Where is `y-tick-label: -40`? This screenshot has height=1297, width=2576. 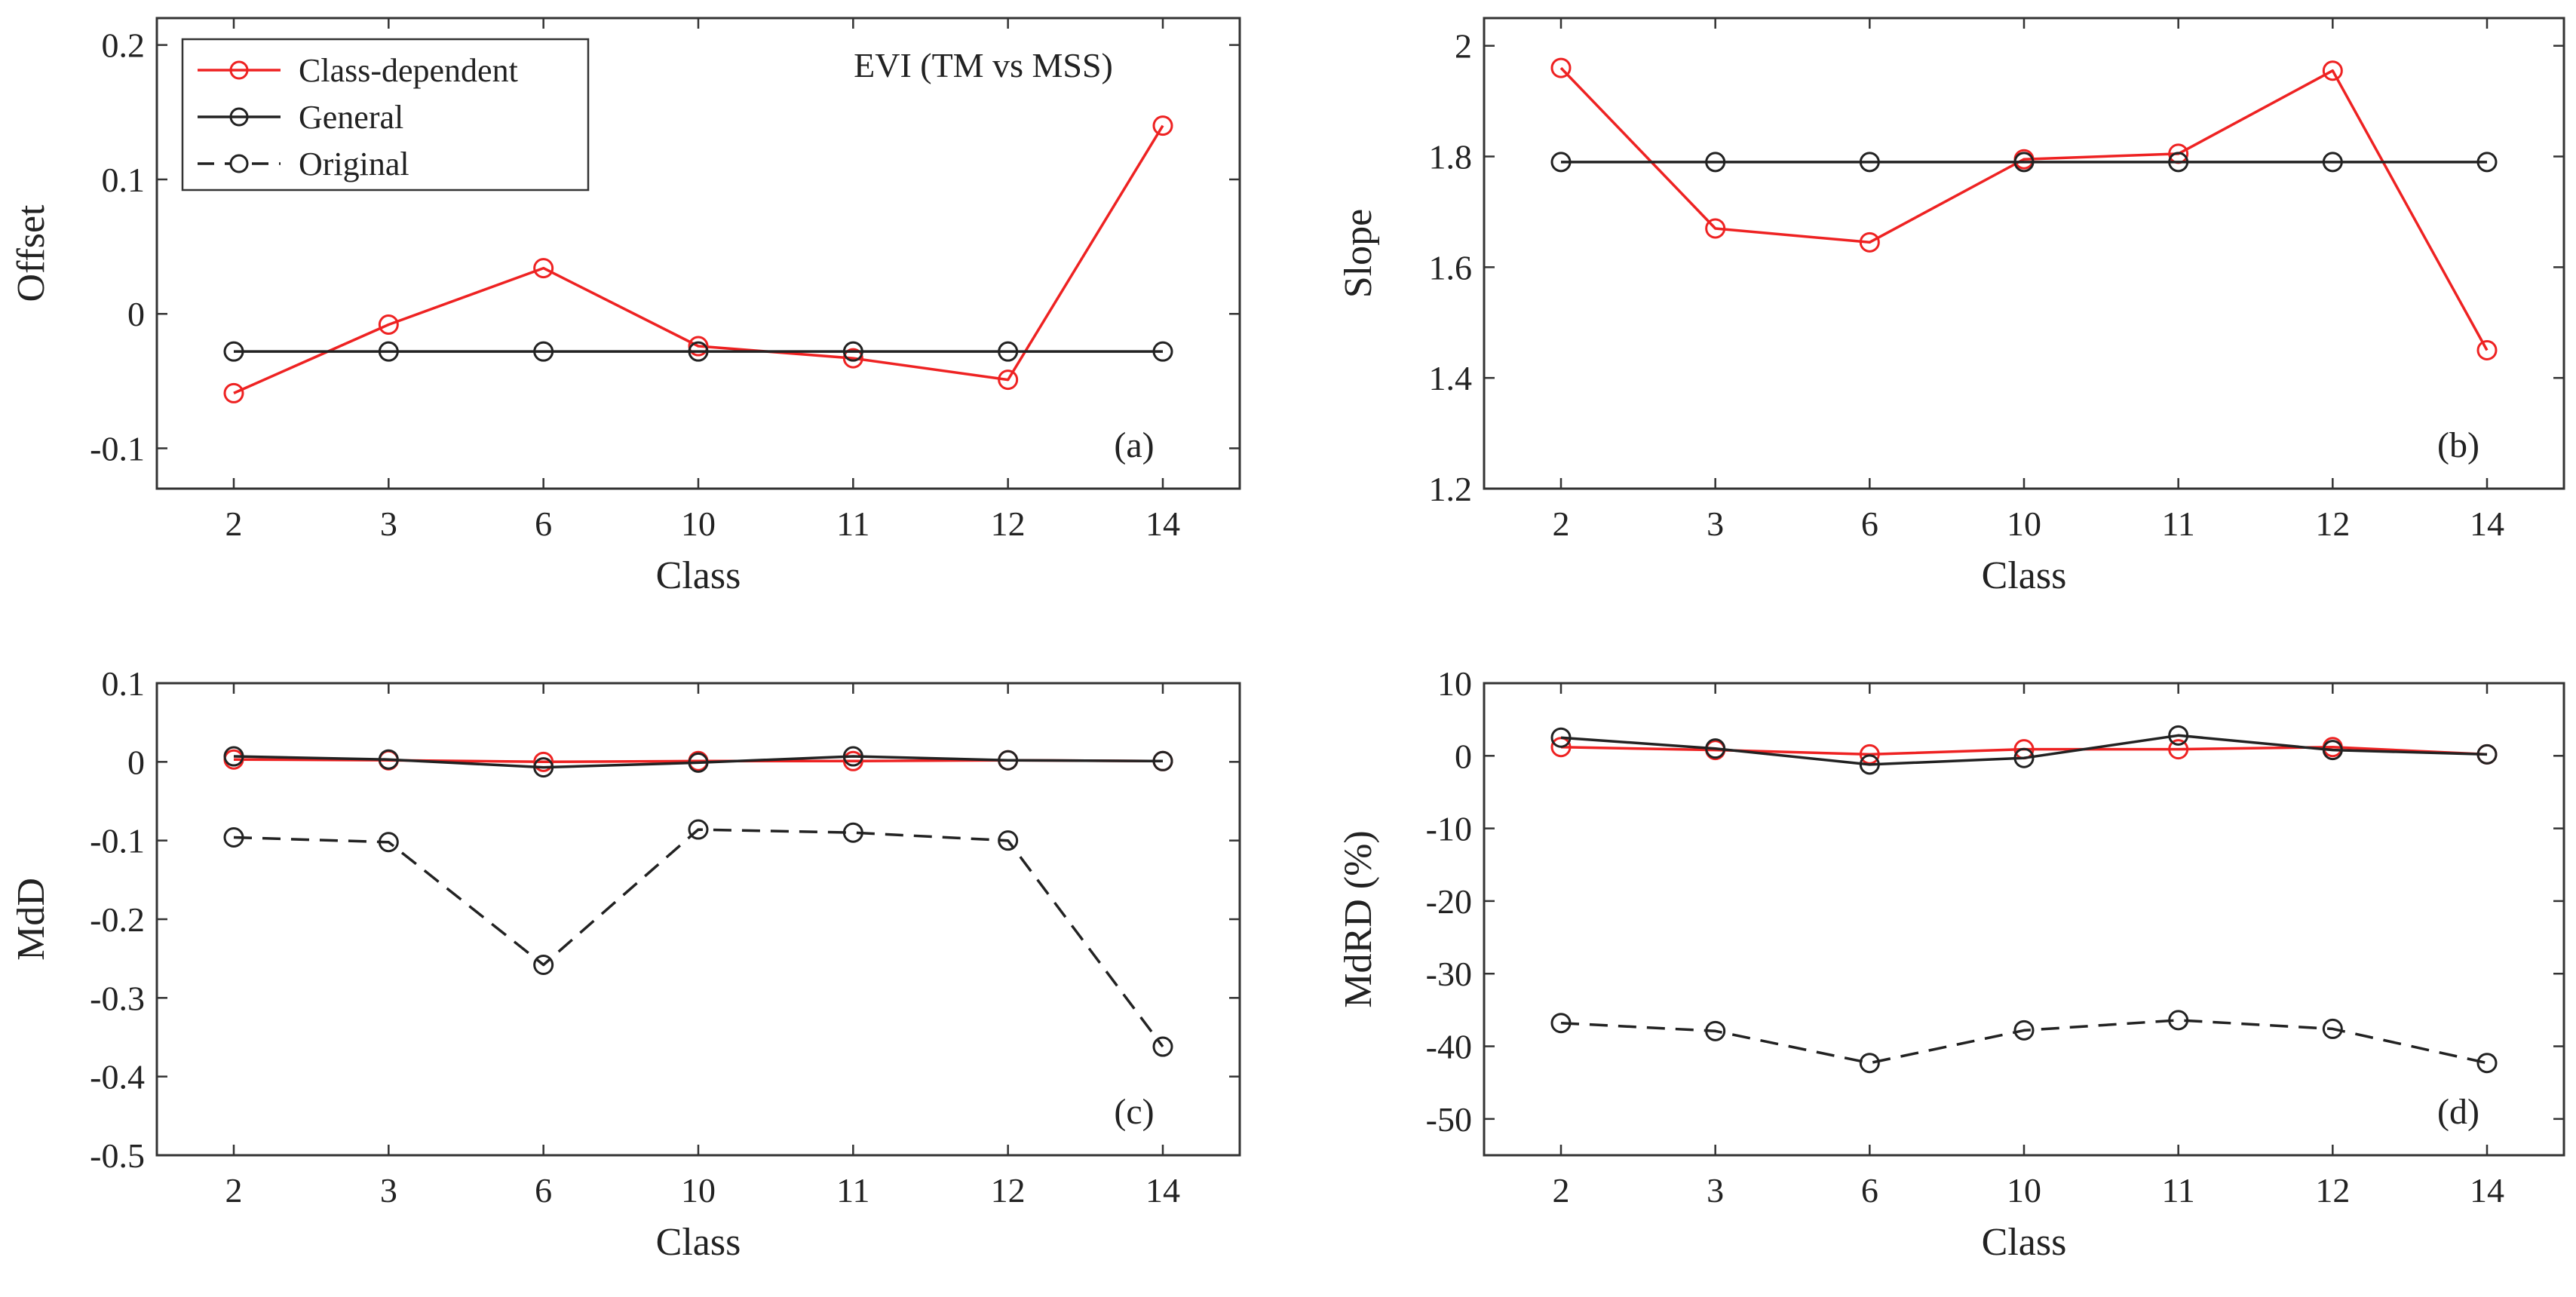 y-tick-label: -40 is located at coordinates (1449, 1047).